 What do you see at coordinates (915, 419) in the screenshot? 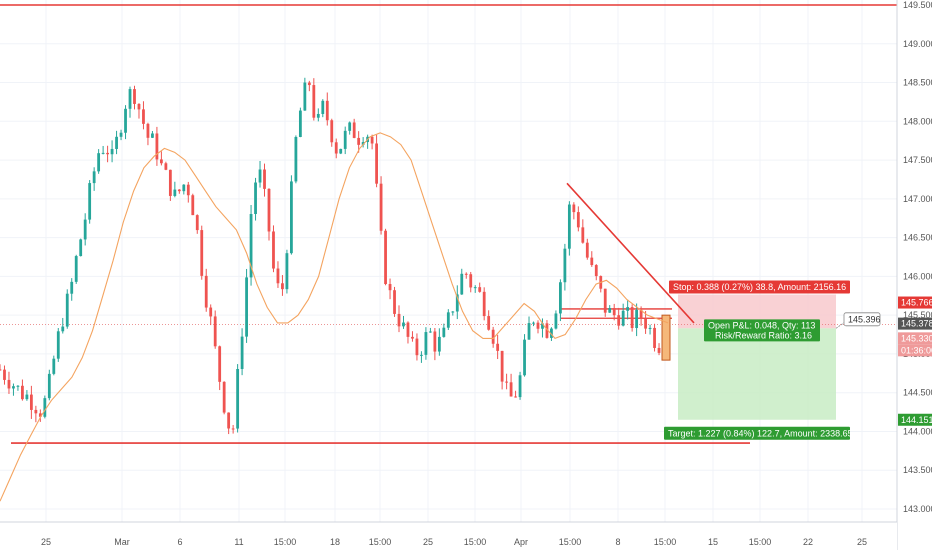
I see `target-price-tag-bg` at bounding box center [915, 419].